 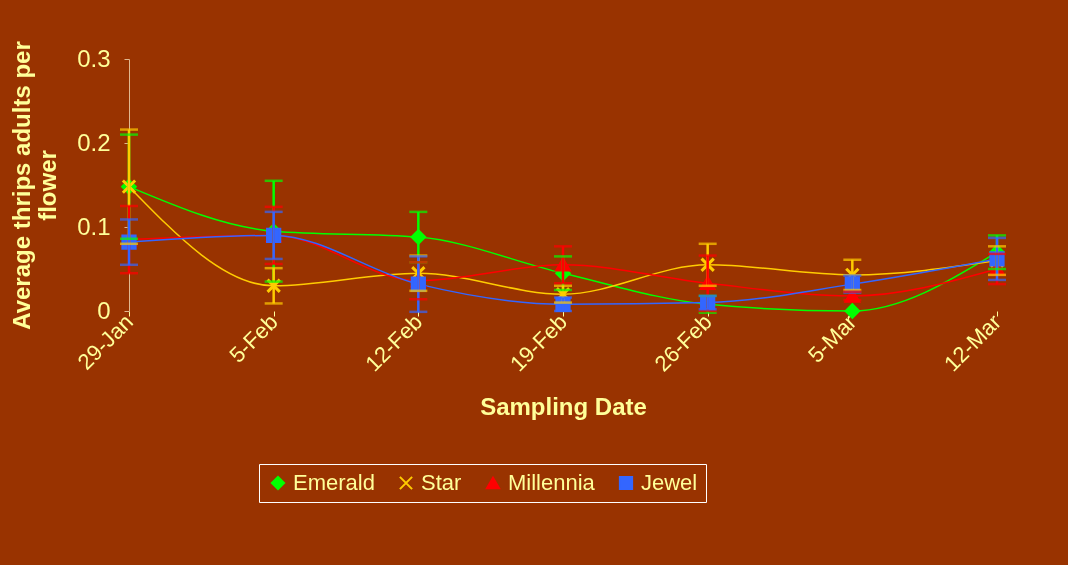 What do you see at coordinates (669, 482) in the screenshot?
I see `legend-label: Jewel` at bounding box center [669, 482].